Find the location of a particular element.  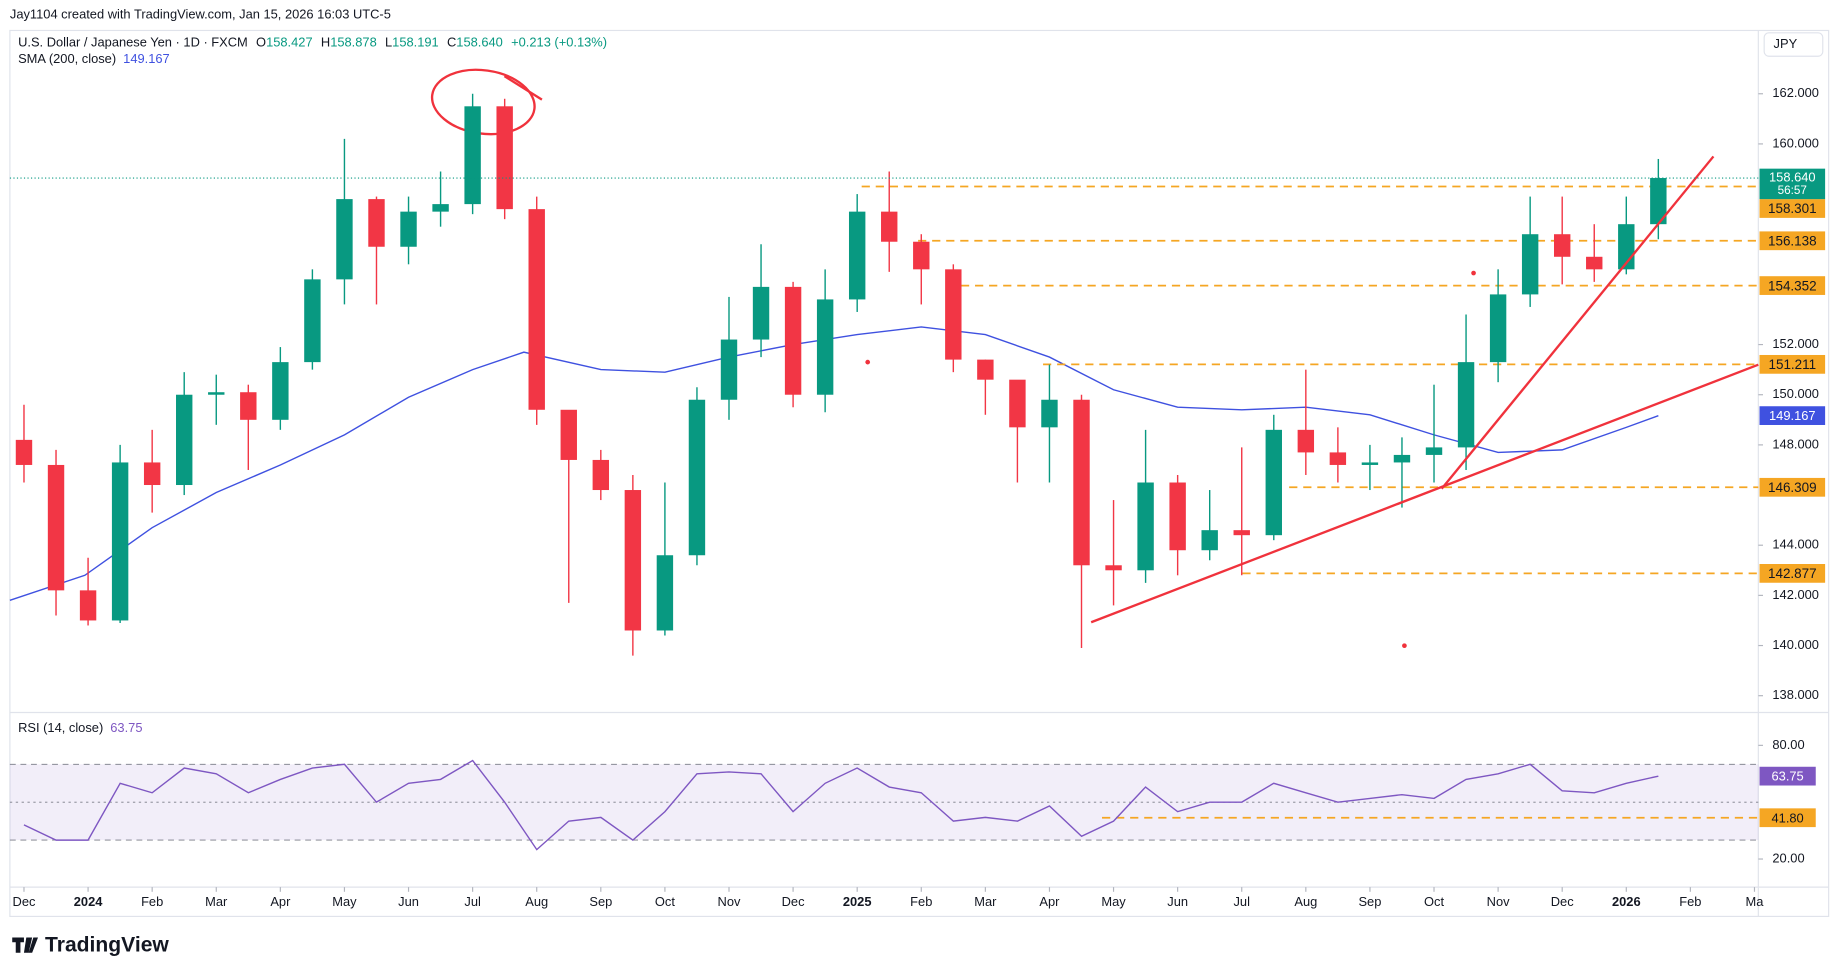

rsi-level-tag is located at coordinates (1787, 818).